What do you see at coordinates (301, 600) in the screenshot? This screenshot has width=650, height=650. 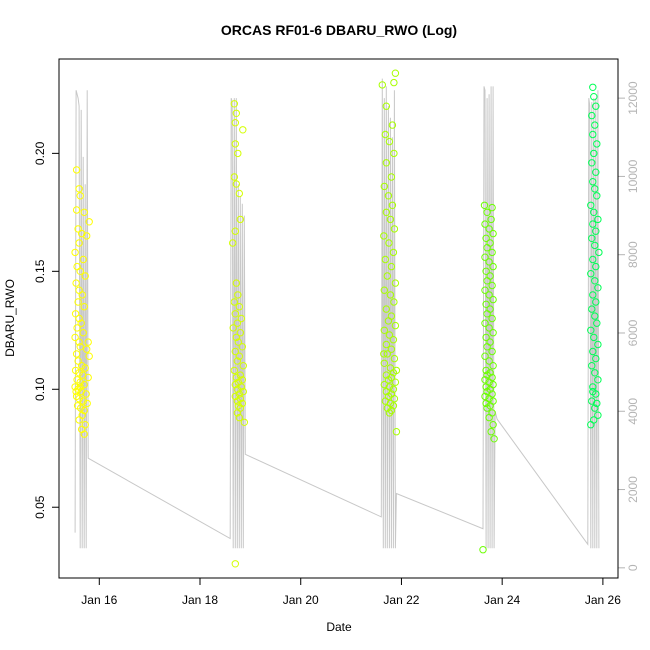 I see `x-tick-label: Jan 20` at bounding box center [301, 600].